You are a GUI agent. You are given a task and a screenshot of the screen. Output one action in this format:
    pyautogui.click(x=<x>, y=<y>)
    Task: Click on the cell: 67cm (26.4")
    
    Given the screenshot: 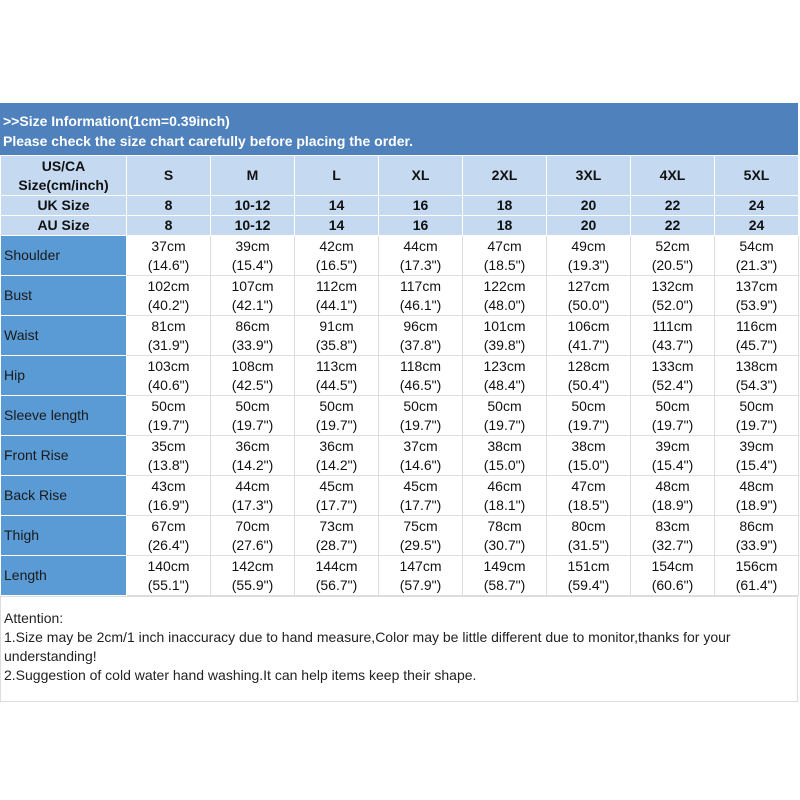 What is the action you would take?
    pyautogui.click(x=168, y=535)
    